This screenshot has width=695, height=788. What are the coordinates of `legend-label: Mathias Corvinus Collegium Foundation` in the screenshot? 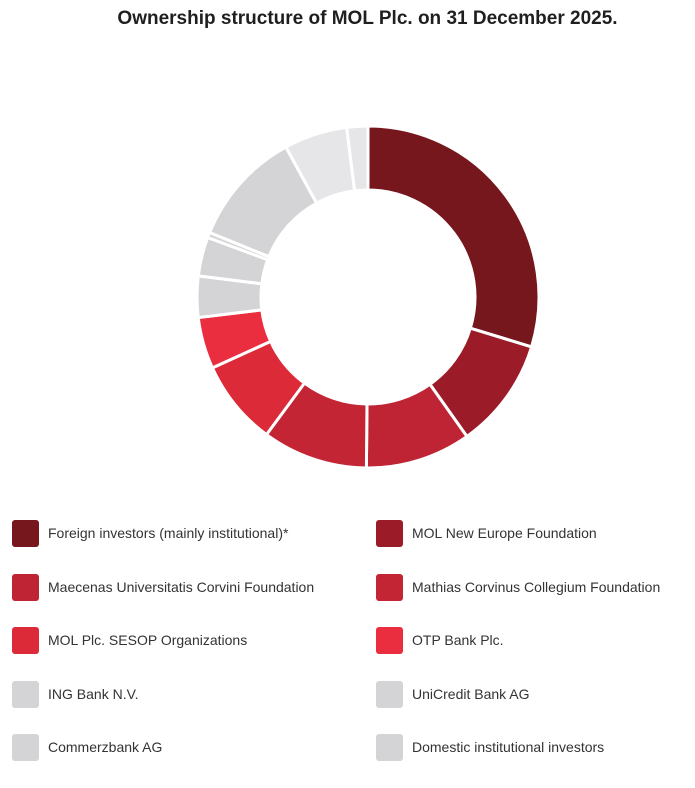 It's located at (536, 586).